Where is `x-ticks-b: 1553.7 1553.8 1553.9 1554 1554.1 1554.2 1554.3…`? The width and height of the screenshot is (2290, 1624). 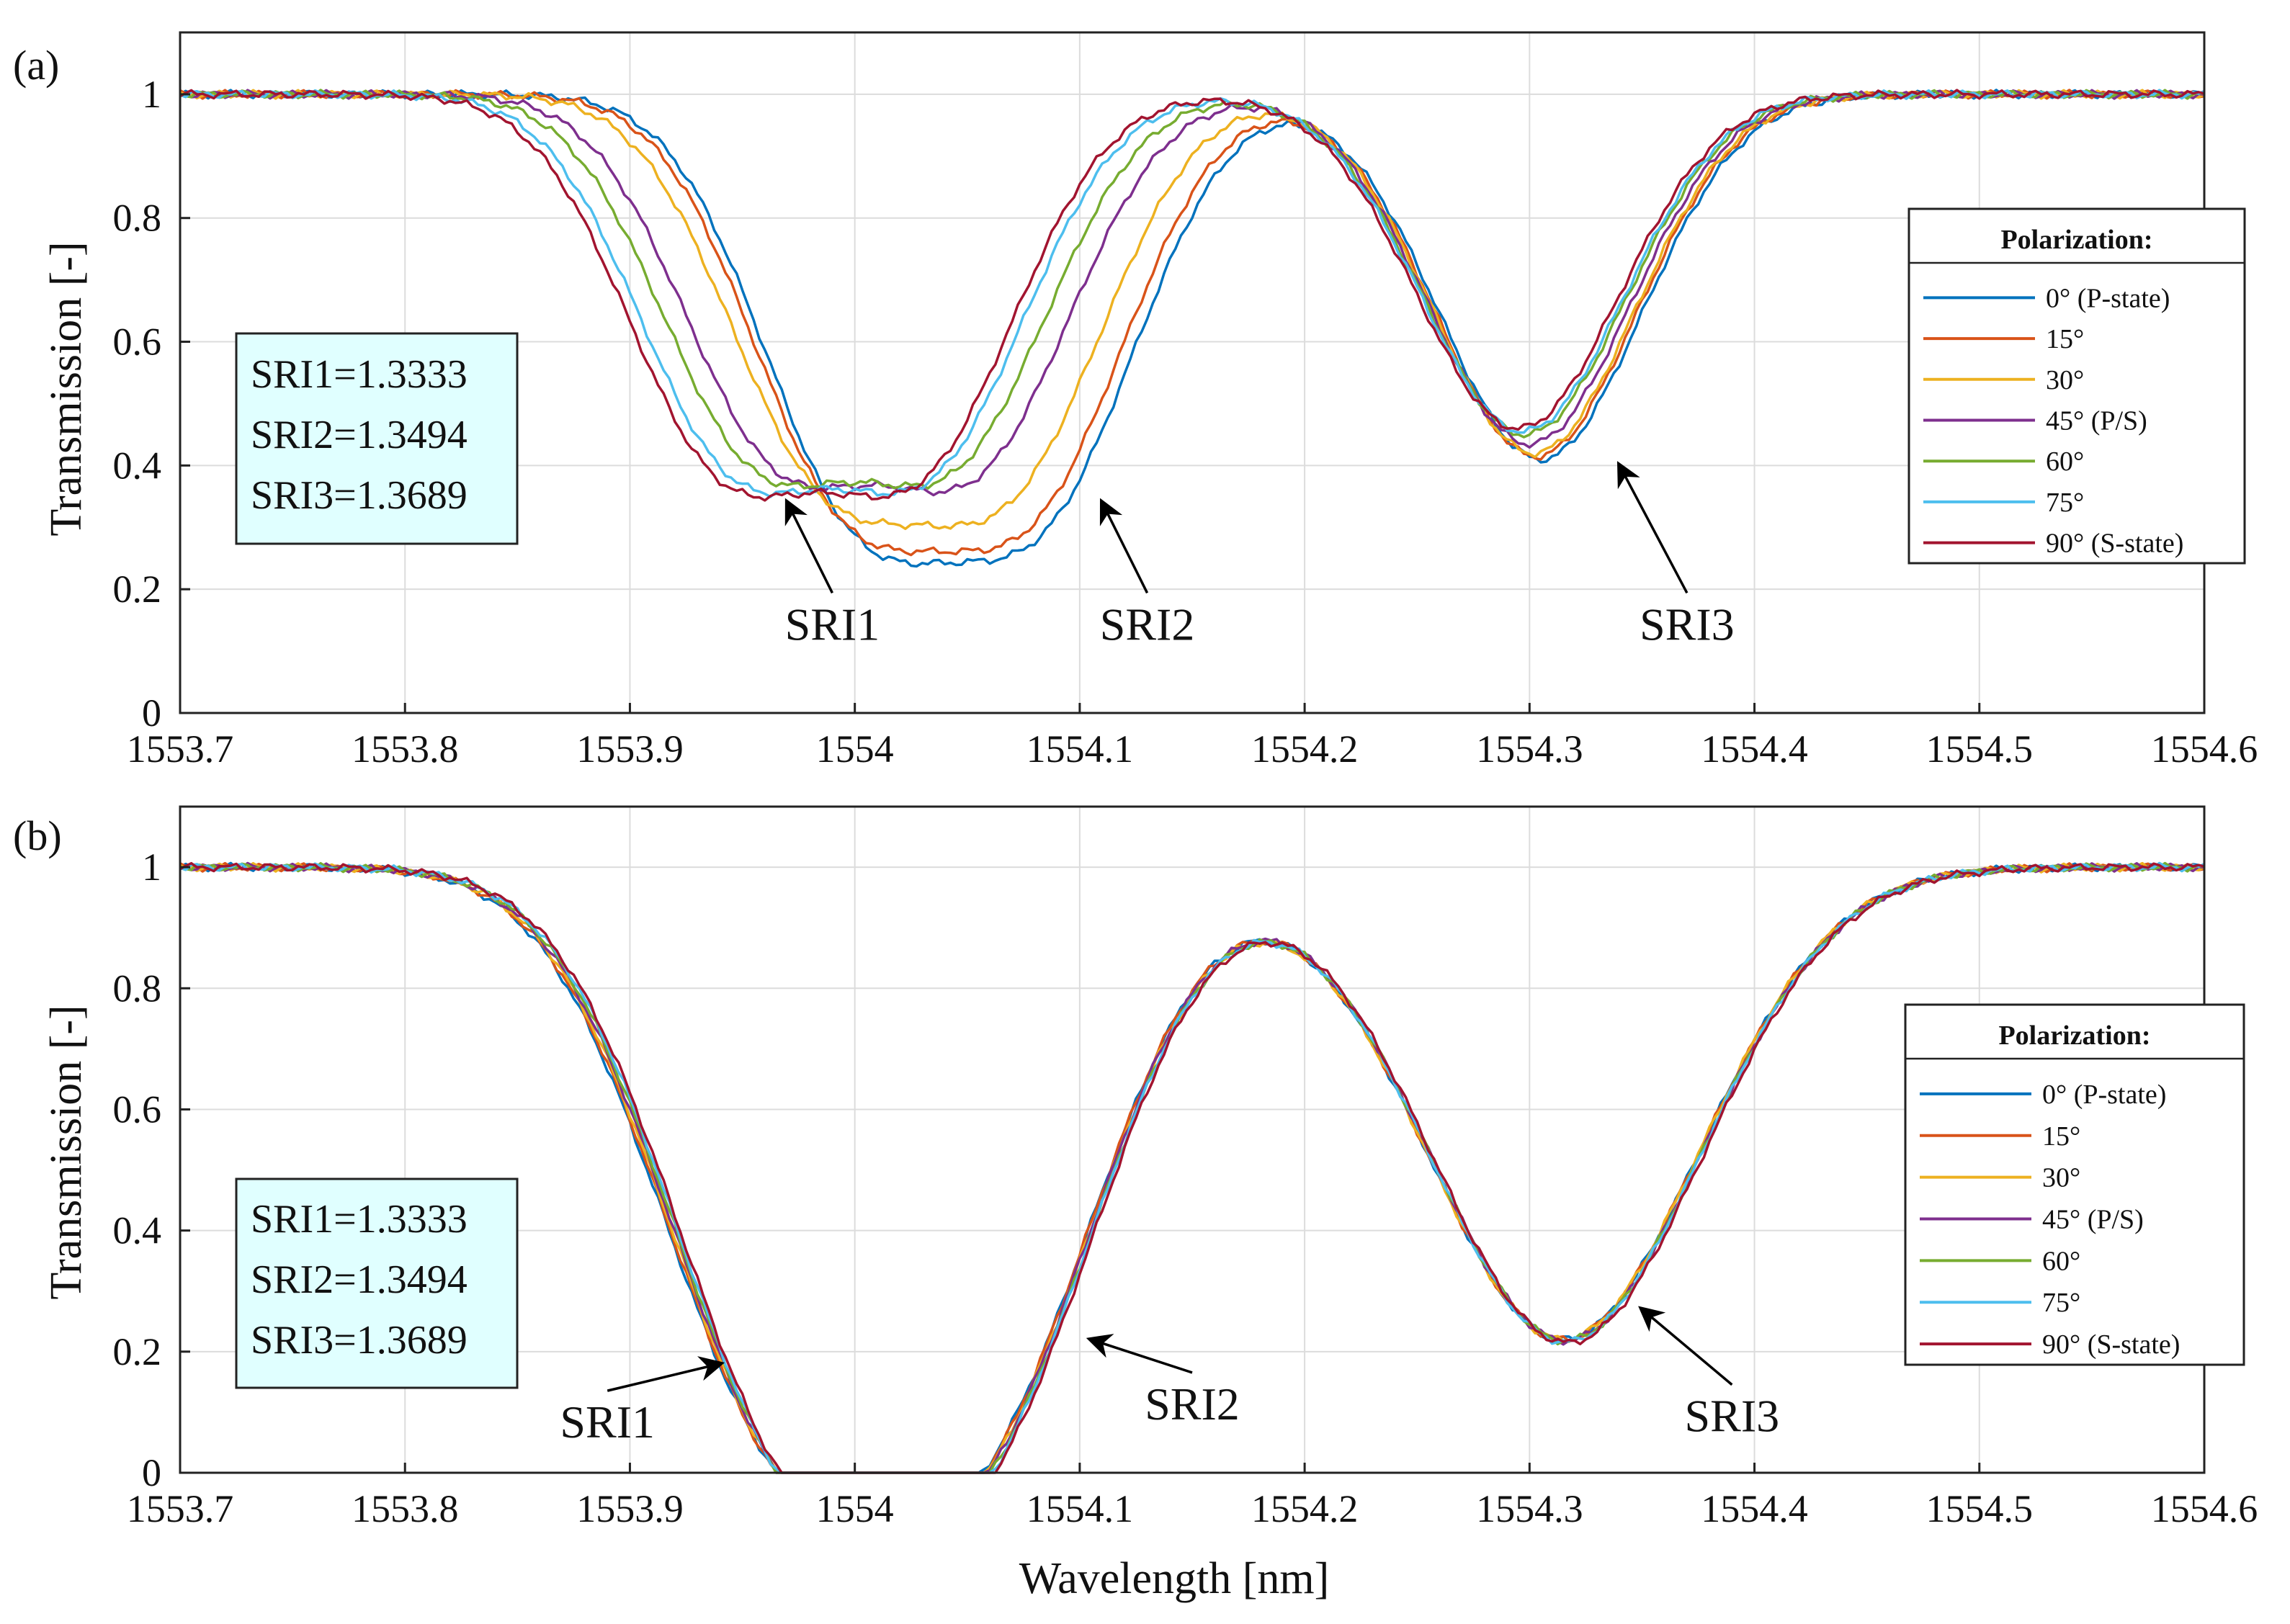
x-ticks-b: 1553.7 1553.8 1553.9 1554 1554.1 1554.2 1554.3… is located at coordinates (1192, 1496).